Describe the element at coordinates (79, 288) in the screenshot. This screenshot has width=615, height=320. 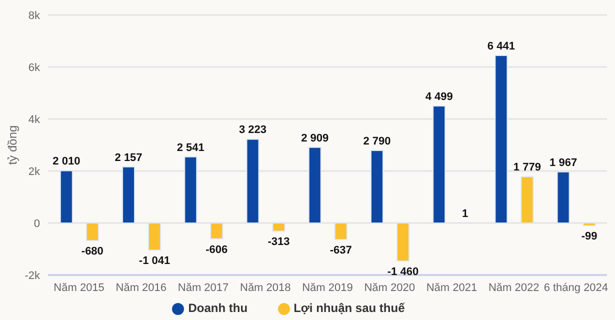
I see `x-tick-label: Năm 2015` at that location.